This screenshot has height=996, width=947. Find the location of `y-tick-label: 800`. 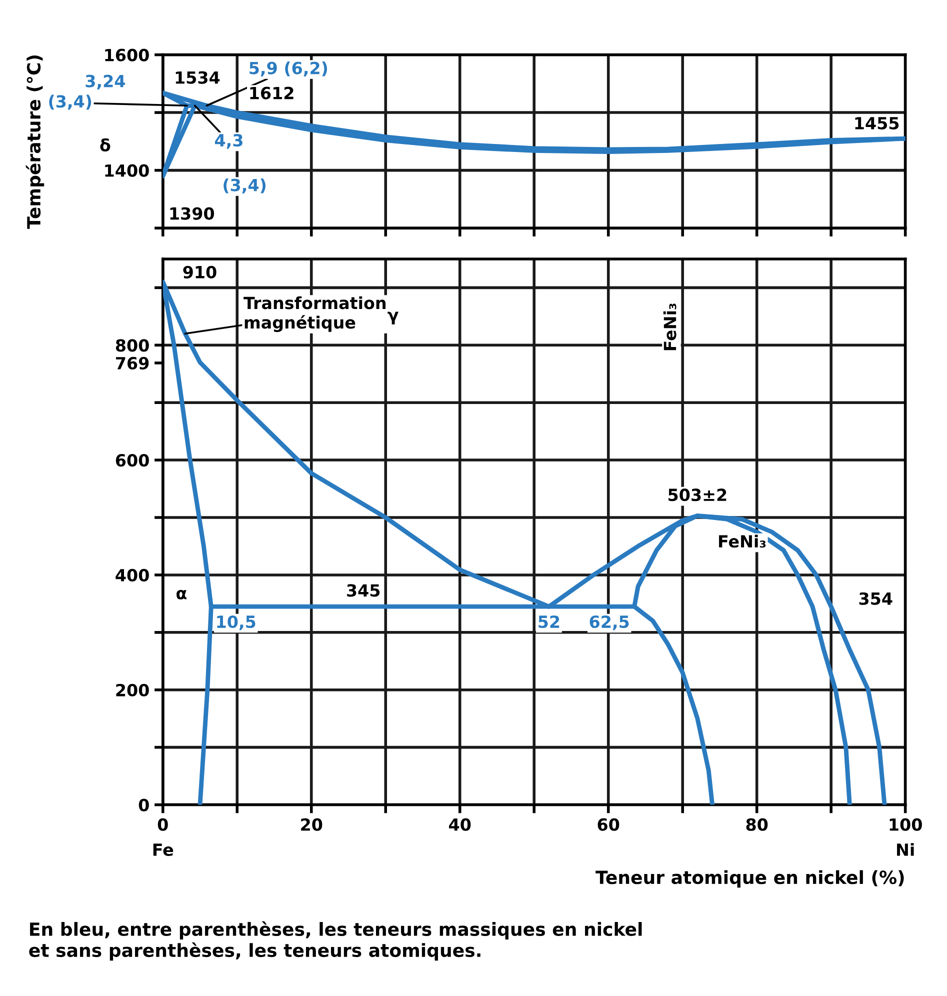

y-tick-label: 800 is located at coordinates (132, 345).